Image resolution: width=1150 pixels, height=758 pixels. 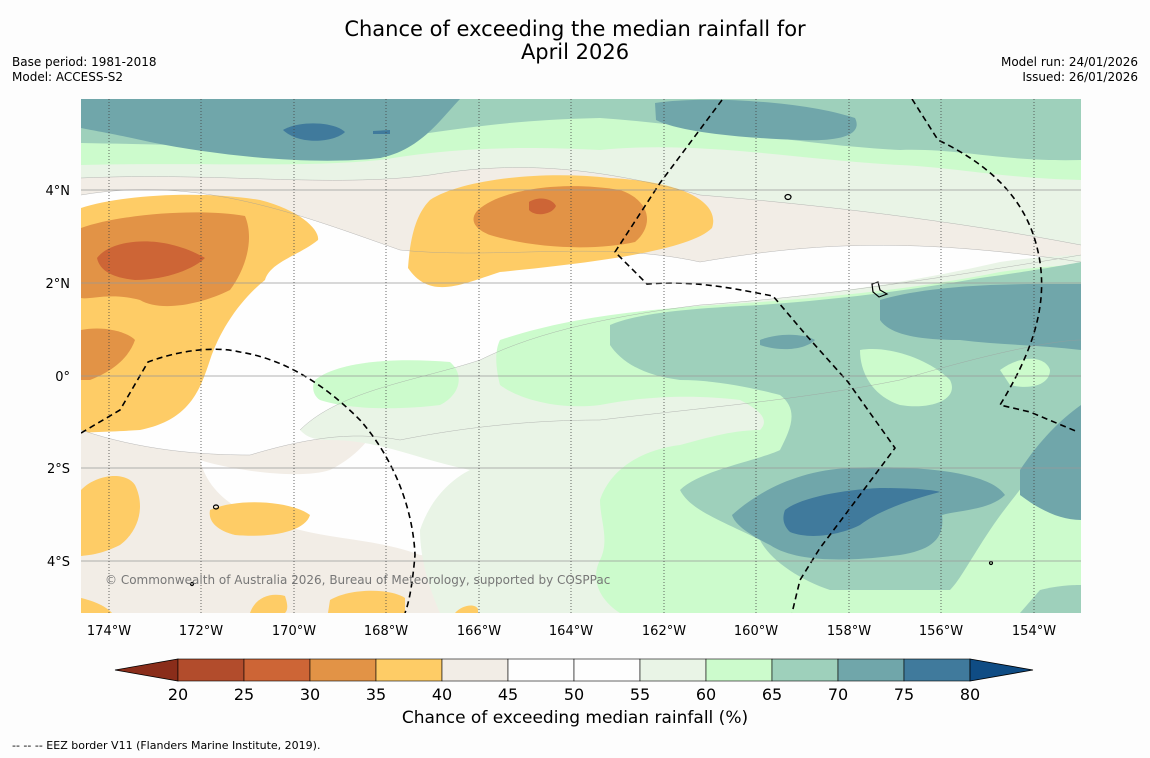 I want to click on lon-label: 174°W, so click(x=109, y=631).